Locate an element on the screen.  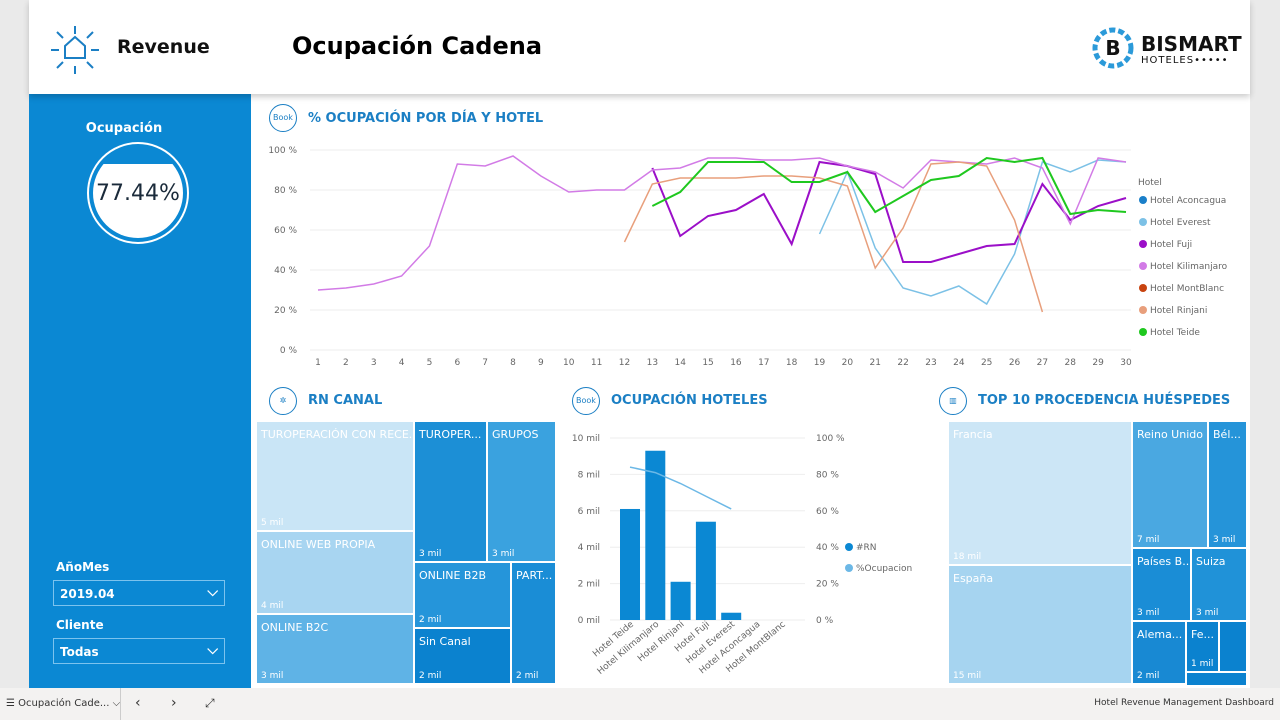
revenue-house-icon is located at coordinates (75, 50).